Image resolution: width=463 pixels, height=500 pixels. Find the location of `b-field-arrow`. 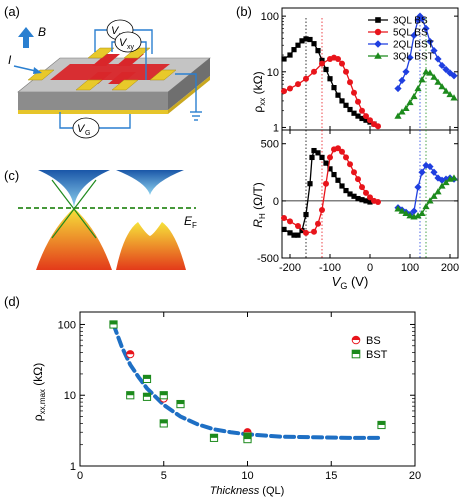

b-field-arrow is located at coordinates (26, 37).